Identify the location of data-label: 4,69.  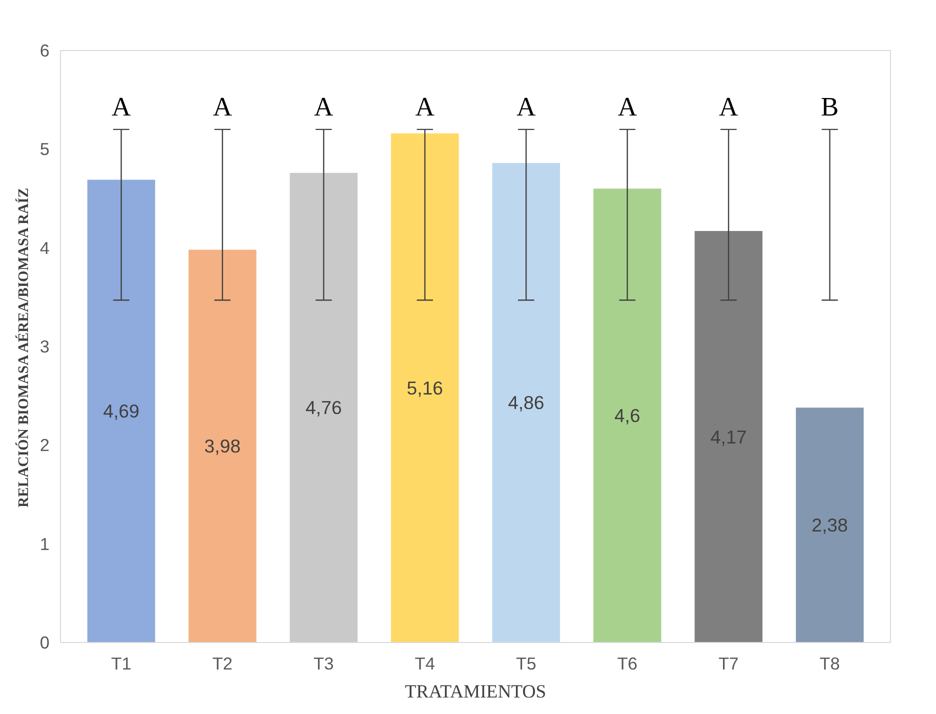
(121, 411).